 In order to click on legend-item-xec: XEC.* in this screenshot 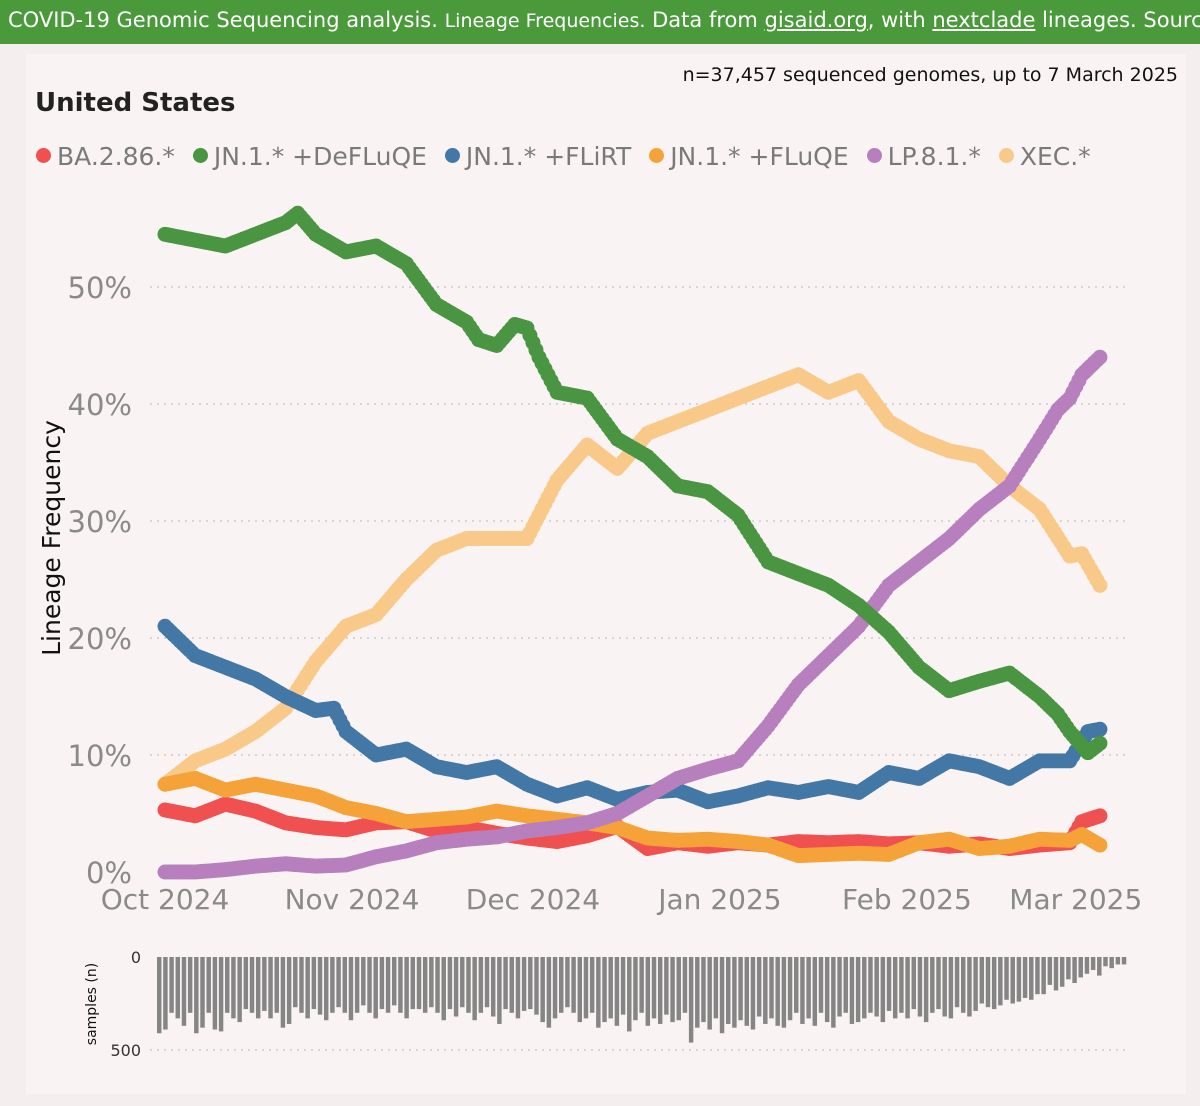, I will do `click(1044, 156)`.